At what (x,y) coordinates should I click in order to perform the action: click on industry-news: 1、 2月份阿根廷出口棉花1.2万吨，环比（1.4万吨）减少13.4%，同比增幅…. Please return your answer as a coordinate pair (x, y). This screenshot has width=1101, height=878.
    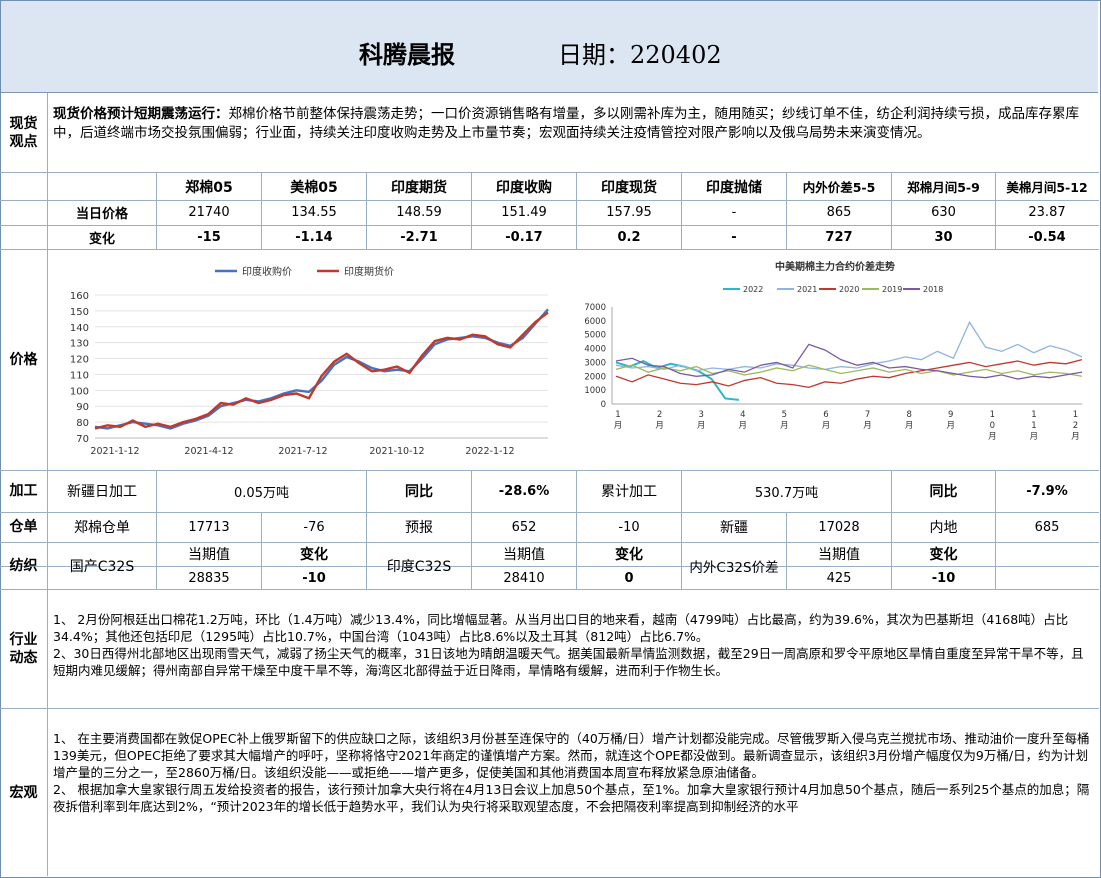
    Looking at the image, I should click on (573, 645).